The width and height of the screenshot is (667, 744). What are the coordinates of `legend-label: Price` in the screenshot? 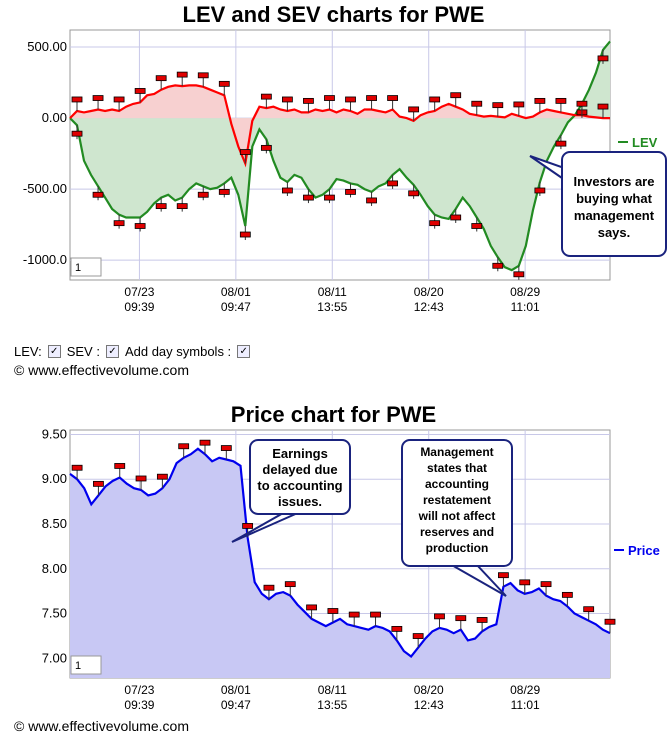 It's located at (644, 550).